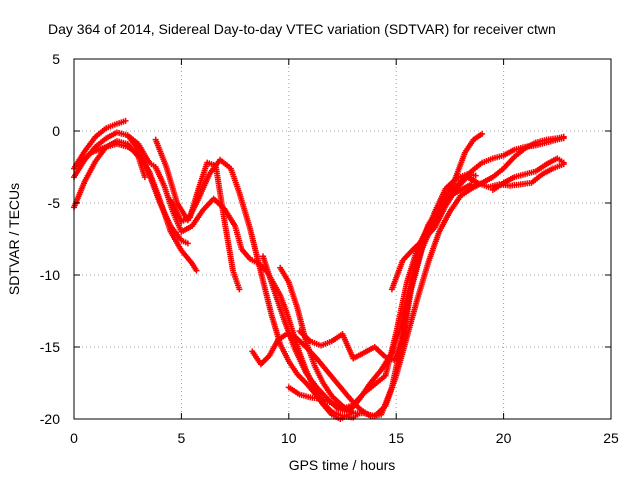  Describe the element at coordinates (50, 419) in the screenshot. I see `y-tick-label: -20` at that location.